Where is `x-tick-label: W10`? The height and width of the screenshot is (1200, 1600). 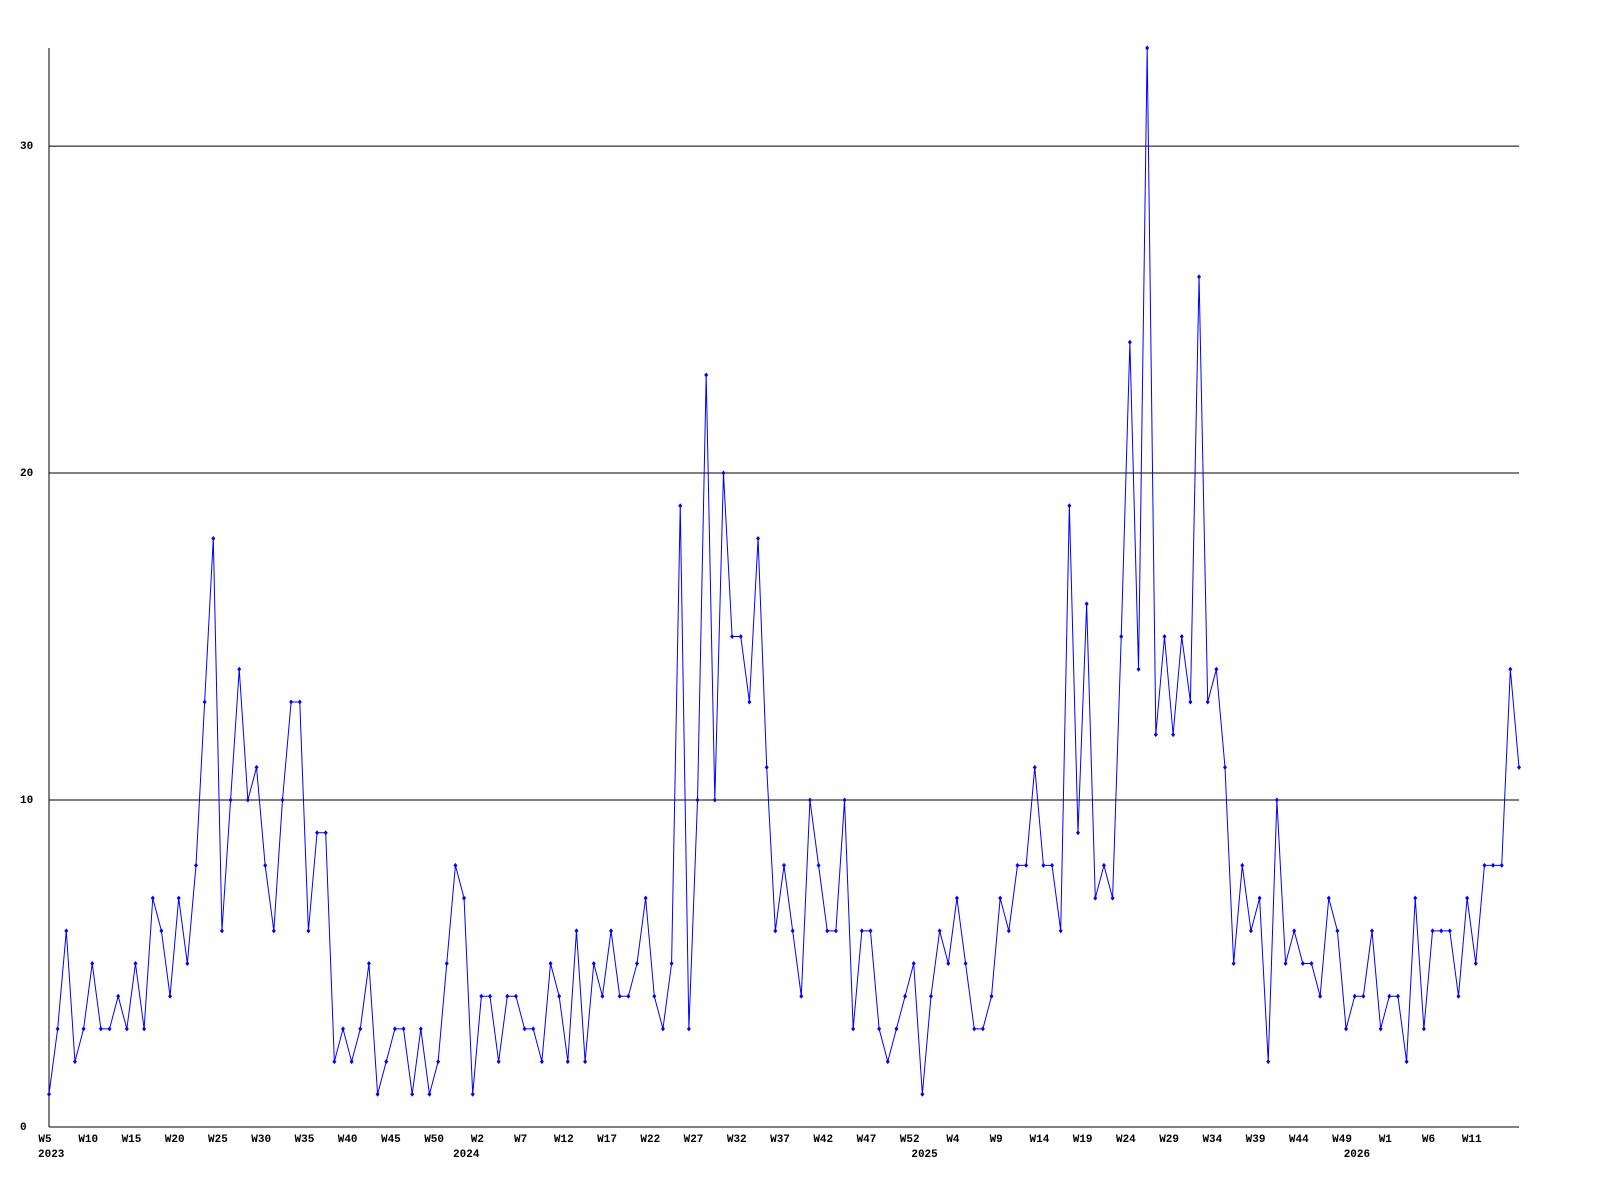 x-tick-label: W10 is located at coordinates (88, 1140).